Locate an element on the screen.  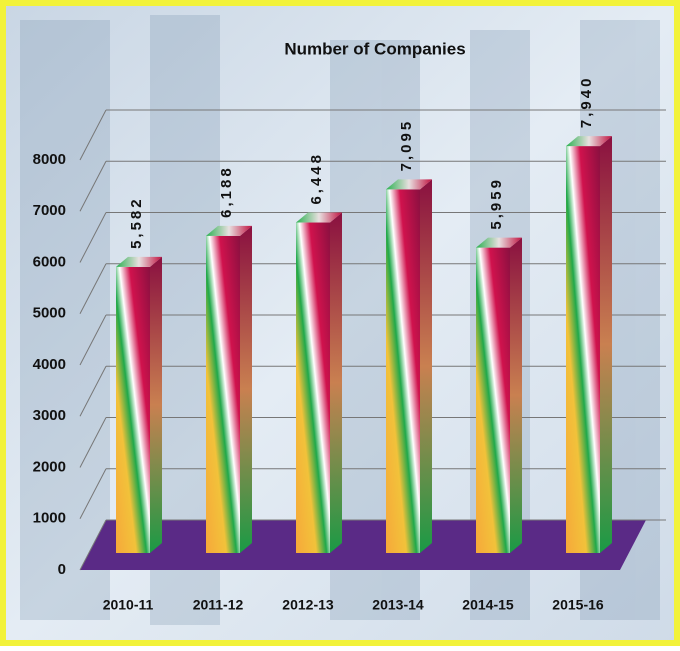
floor is located at coordinates (363, 545).